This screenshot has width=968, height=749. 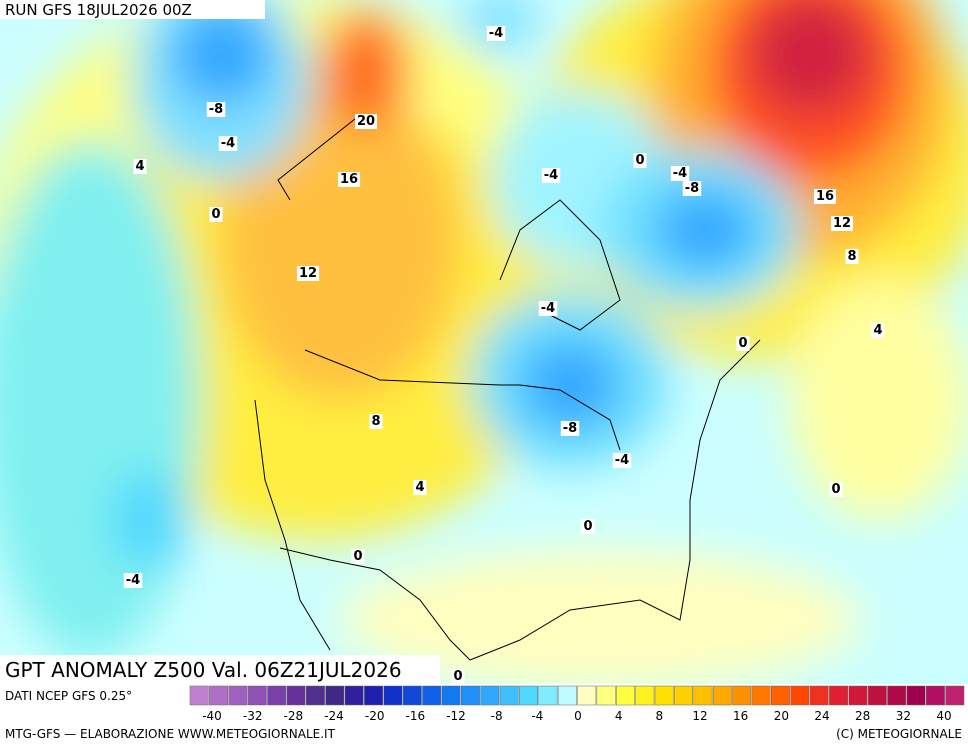 I want to click on data-source: DATI NCEP GFS 0.25°, so click(x=68, y=696).